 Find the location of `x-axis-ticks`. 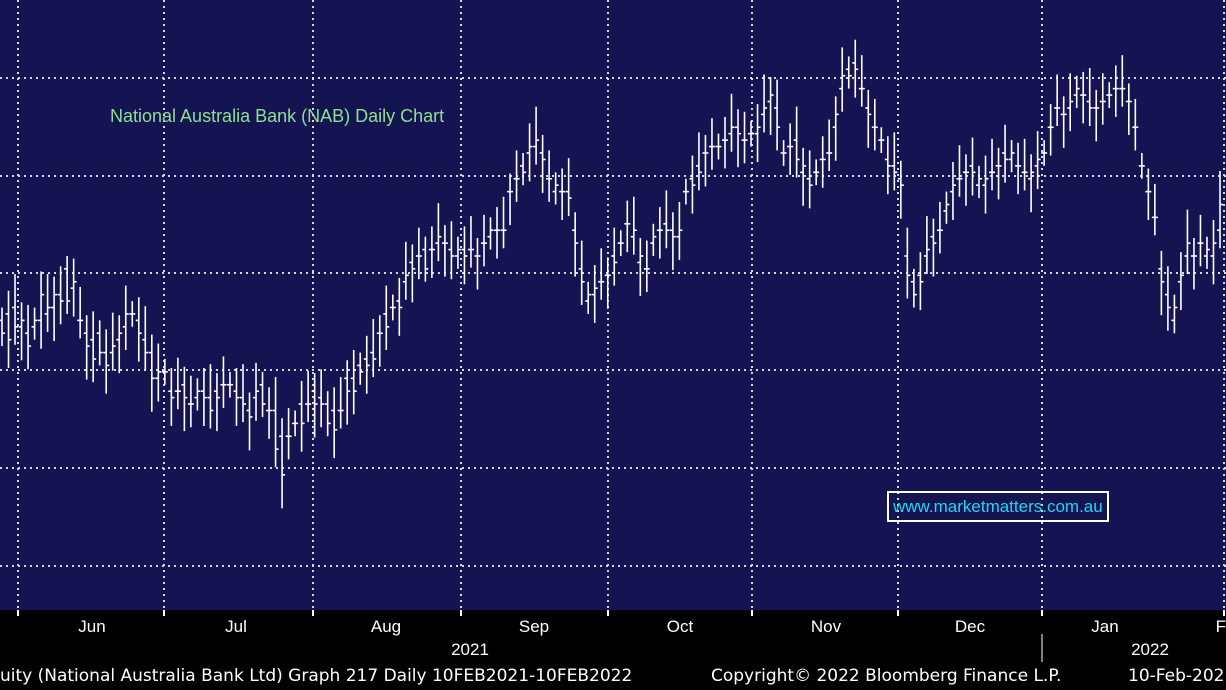

x-axis-ticks is located at coordinates (621, 636).